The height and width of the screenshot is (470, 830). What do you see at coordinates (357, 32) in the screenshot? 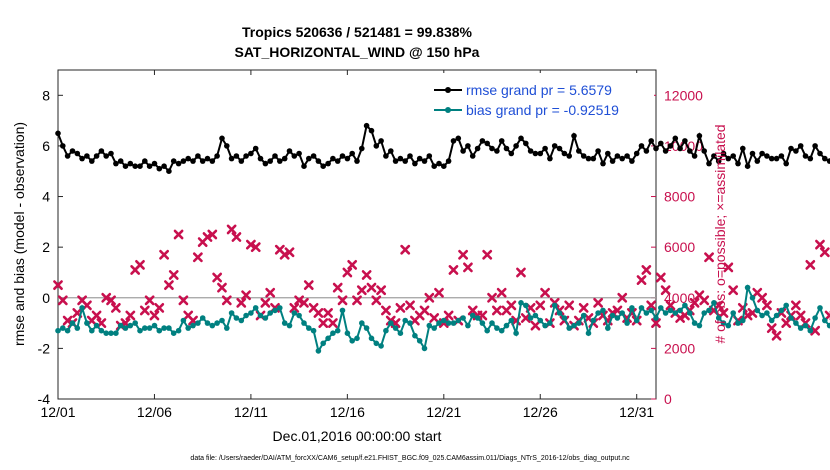
I see `chart-title-line1: Tropics 520636 / 521481 = 99.838%` at bounding box center [357, 32].